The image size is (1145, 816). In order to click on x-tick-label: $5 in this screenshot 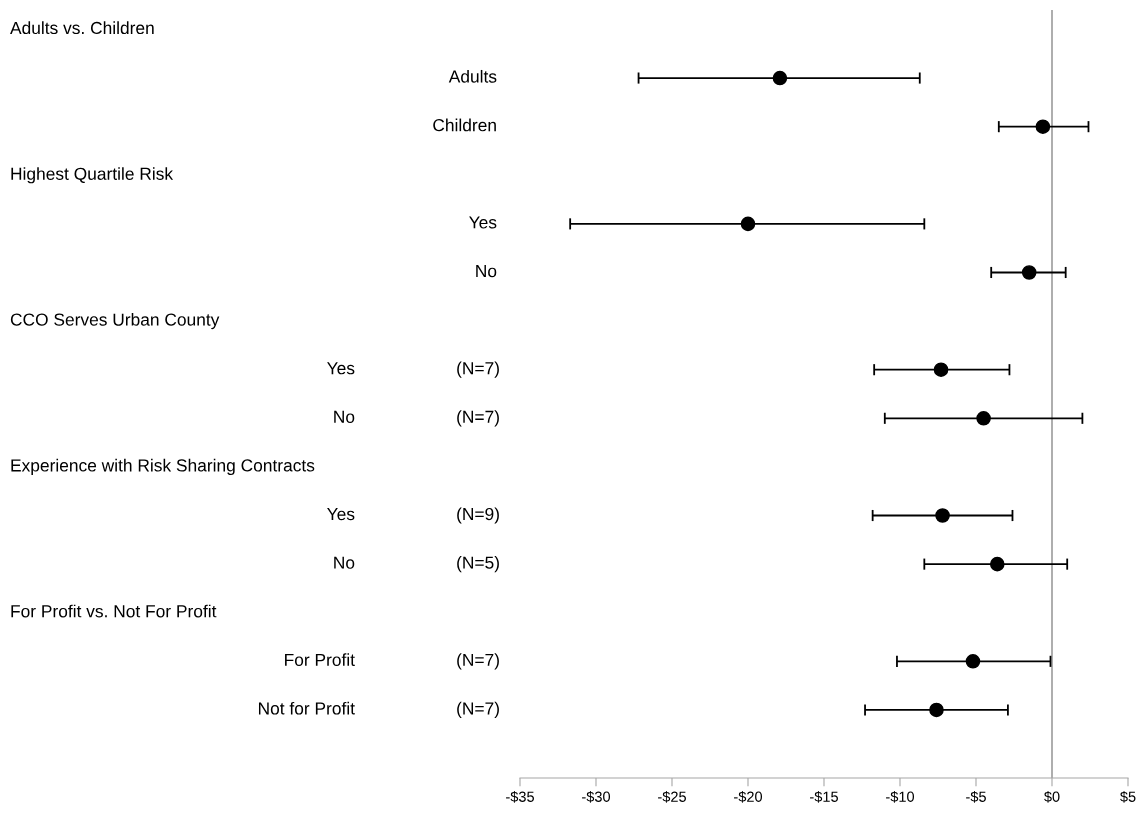, I will do `click(1128, 796)`.